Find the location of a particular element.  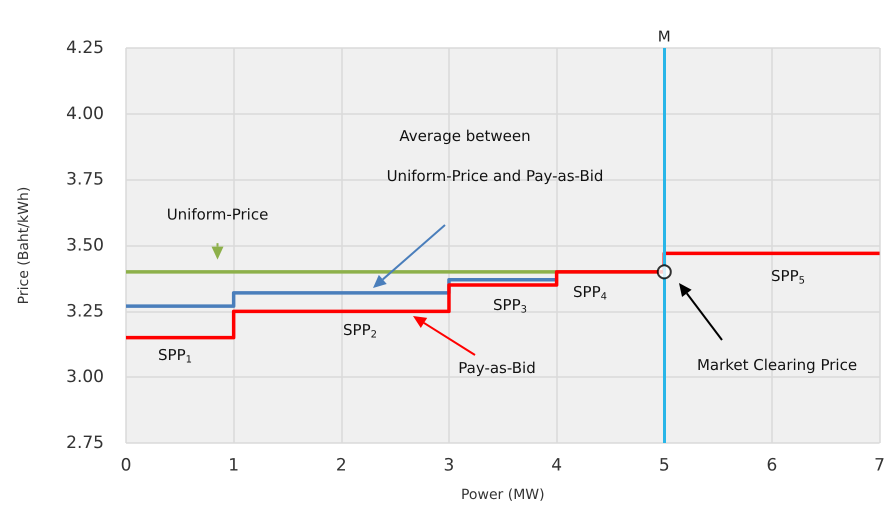

x-tick-label: 4 is located at coordinates (556, 466).